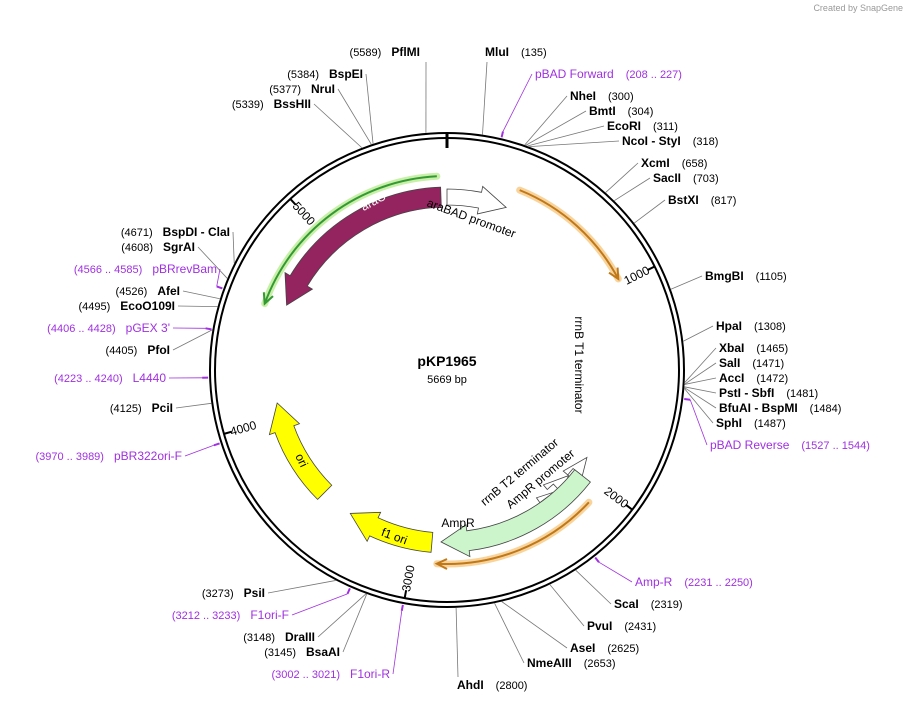 Image resolution: width=907 pixels, height=703 pixels. I want to click on enzyme-name: NmeAIII, so click(549, 663).